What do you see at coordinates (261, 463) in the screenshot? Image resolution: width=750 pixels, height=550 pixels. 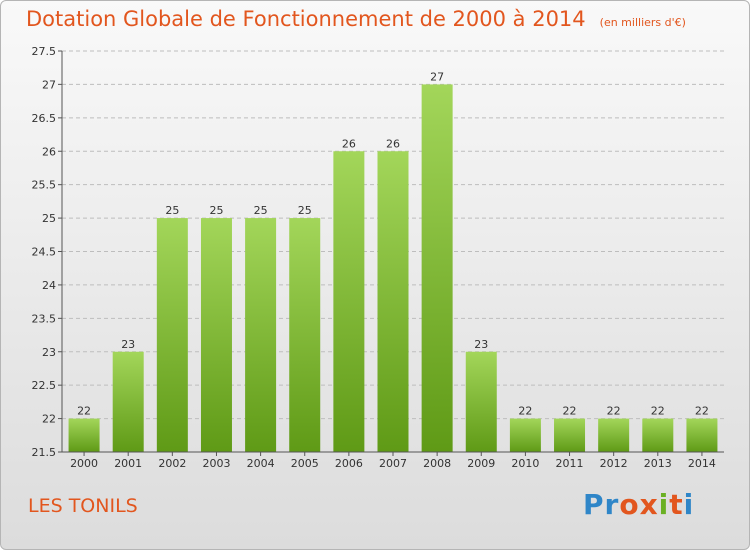 I see `x-tick-label-2004: 2004` at bounding box center [261, 463].